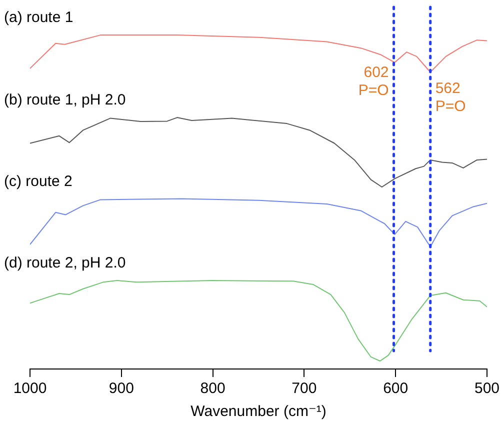  What do you see at coordinates (65, 263) in the screenshot?
I see `series-label: (d) route 2, pH 2.0` at bounding box center [65, 263].